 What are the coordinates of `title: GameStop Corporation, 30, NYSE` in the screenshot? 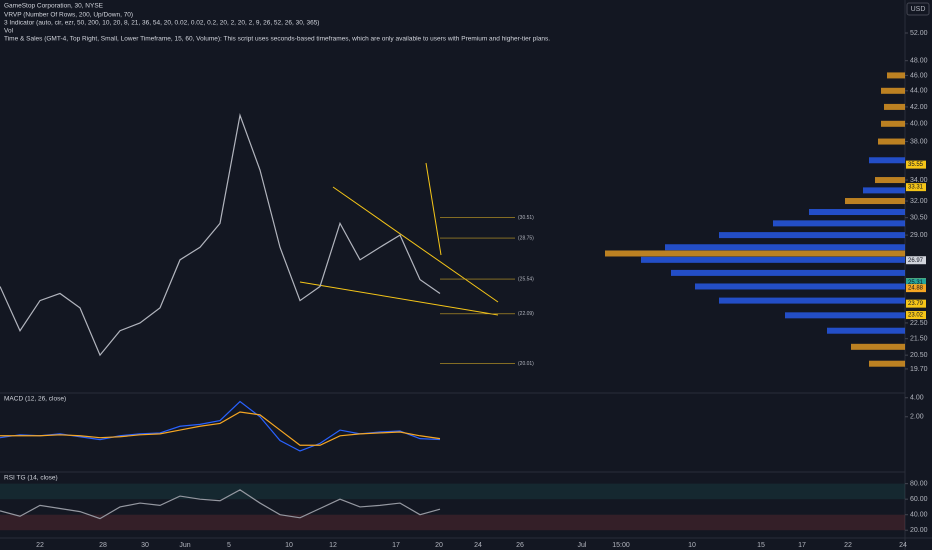 It's located at (54, 6).